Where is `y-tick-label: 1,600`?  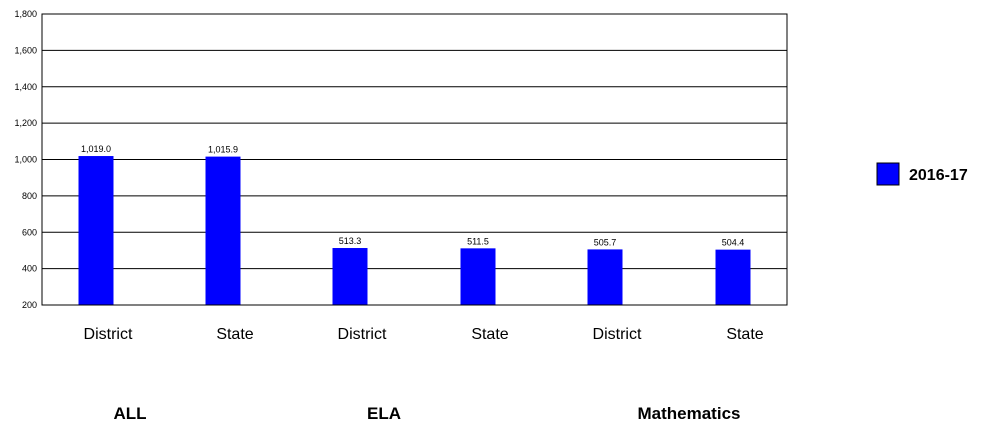 y-tick-label: 1,600 is located at coordinates (25, 50).